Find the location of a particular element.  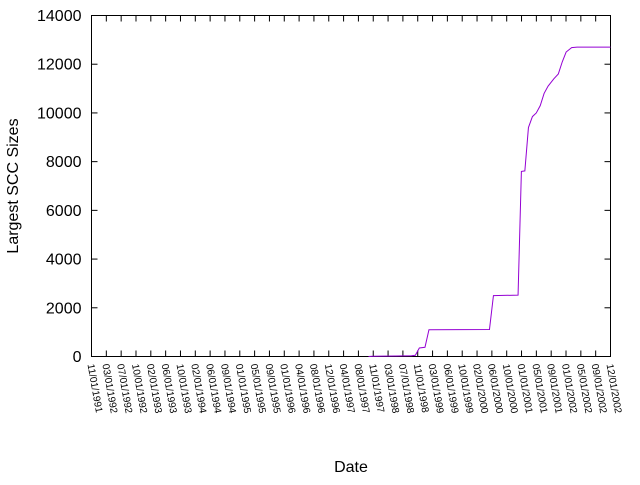

y-tick-label: 4000 is located at coordinates (64, 260).